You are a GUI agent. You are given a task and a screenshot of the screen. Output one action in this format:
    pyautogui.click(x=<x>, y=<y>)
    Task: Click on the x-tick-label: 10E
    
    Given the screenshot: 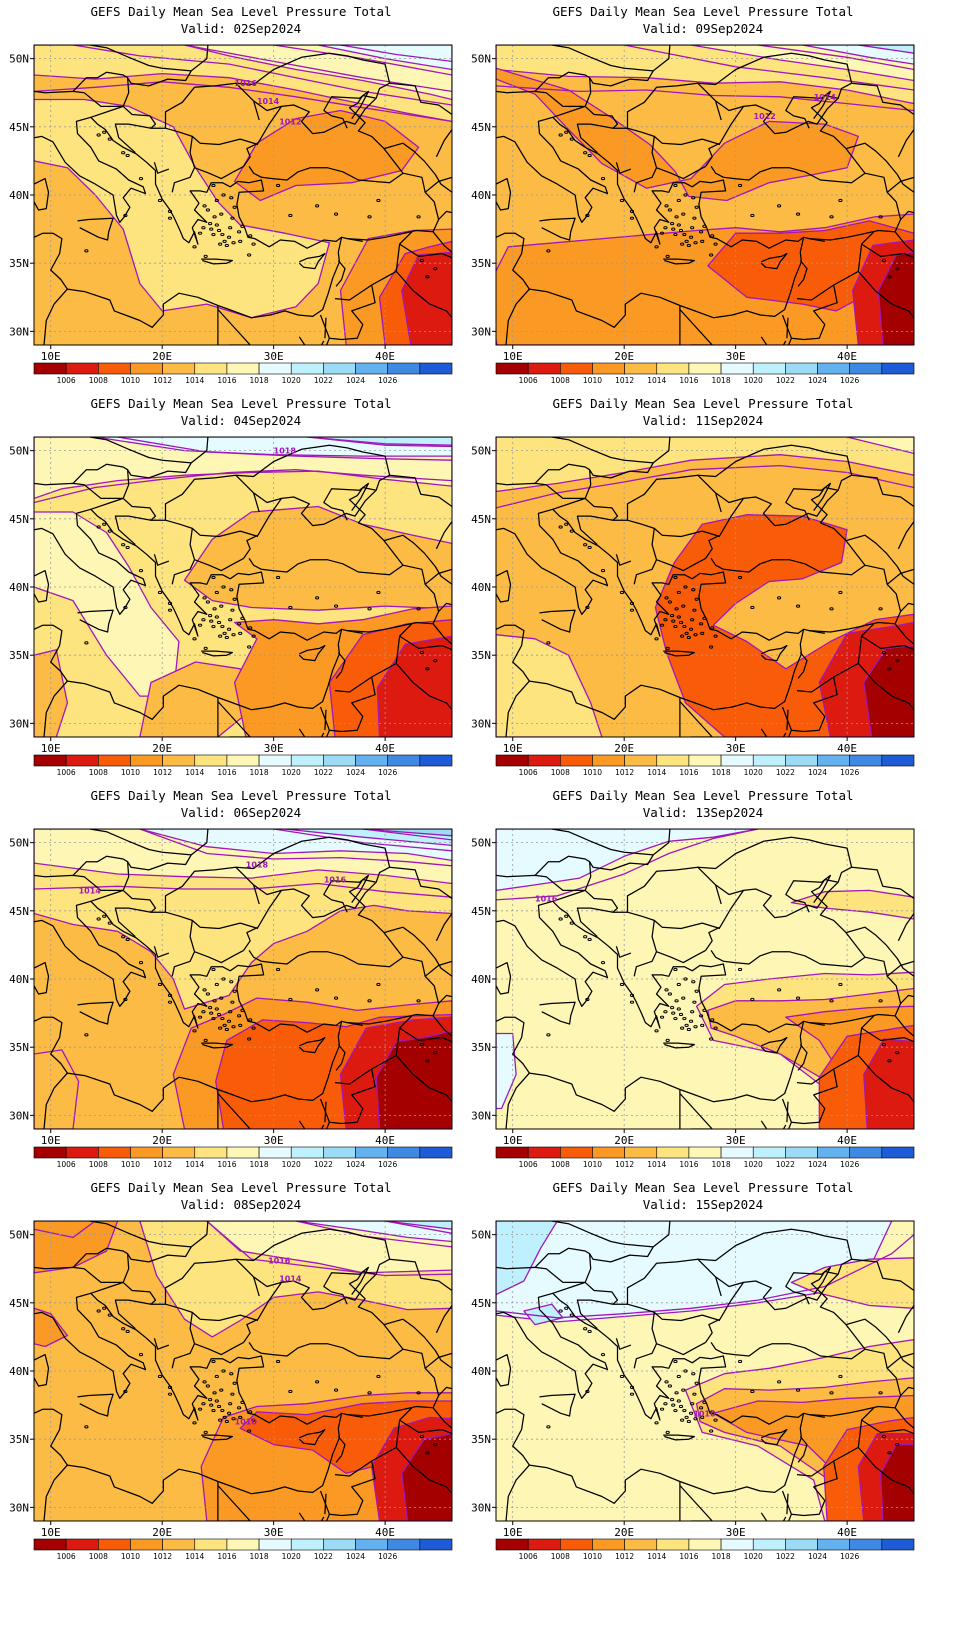 What is the action you would take?
    pyautogui.click(x=513, y=748)
    